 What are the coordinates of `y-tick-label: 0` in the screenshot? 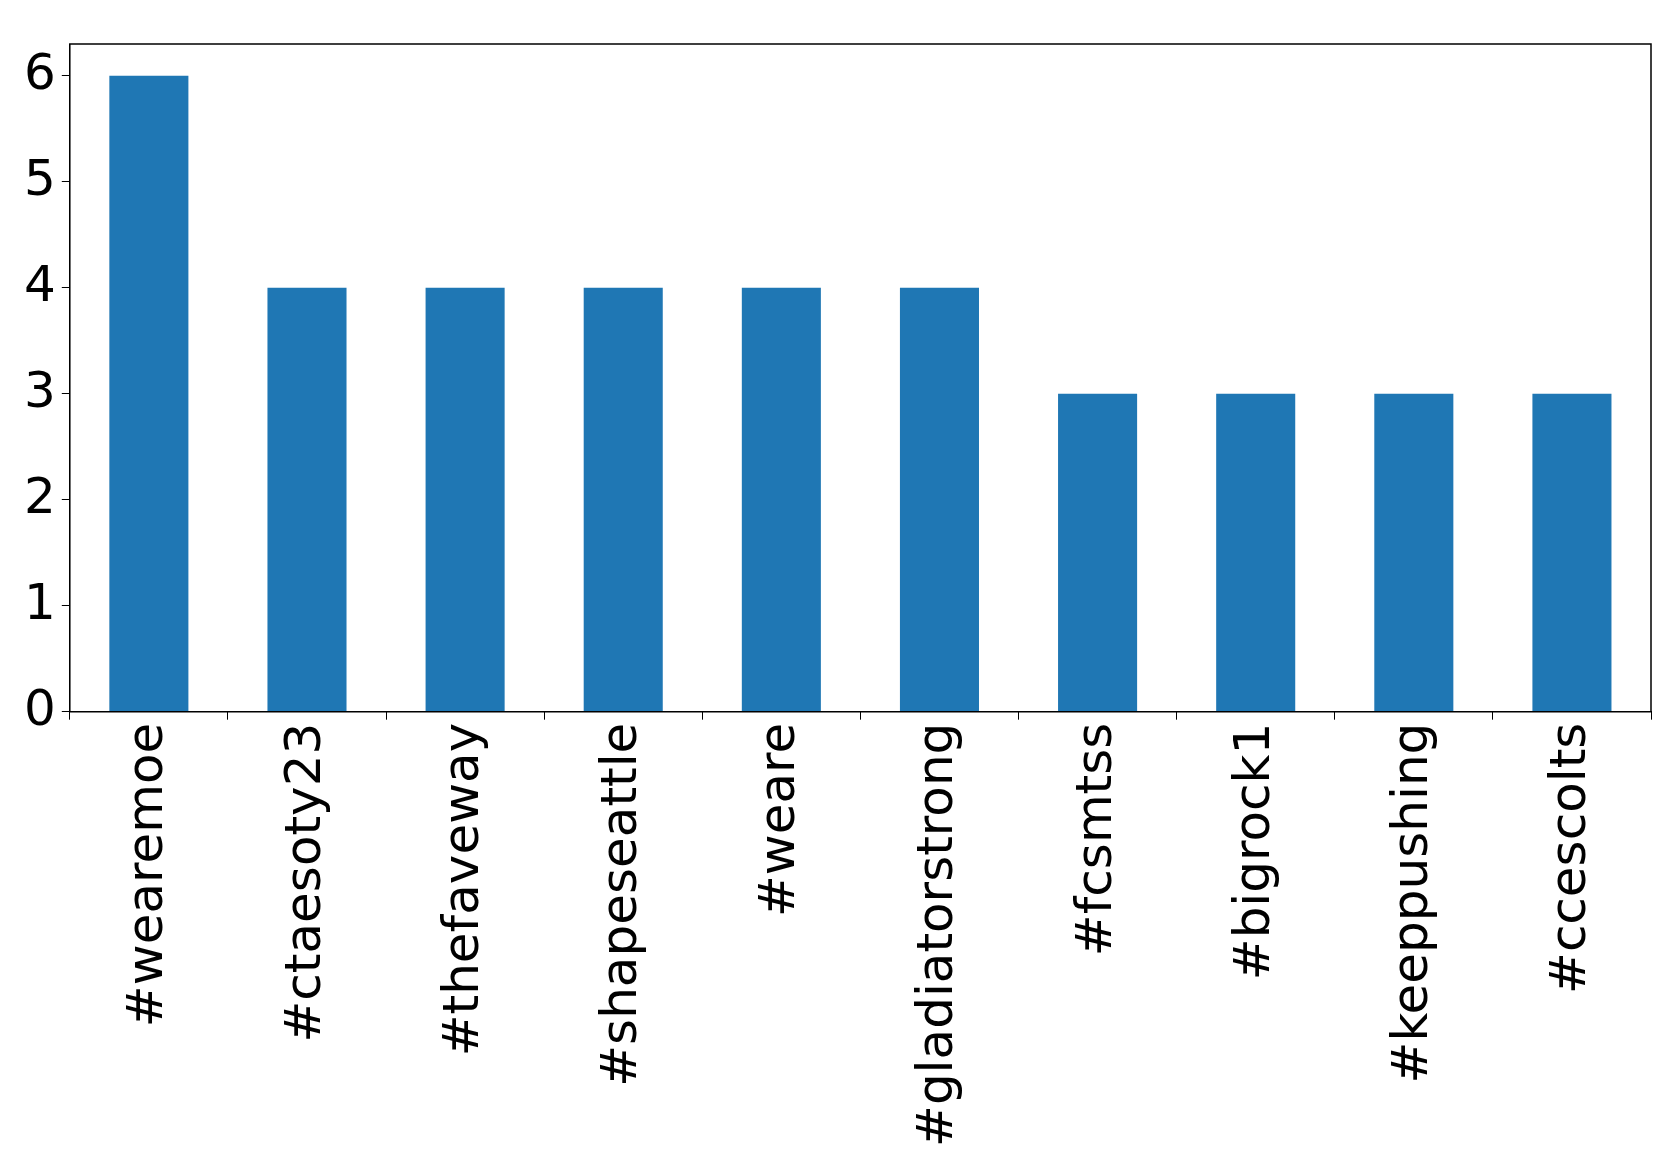 It's located at (40, 707).